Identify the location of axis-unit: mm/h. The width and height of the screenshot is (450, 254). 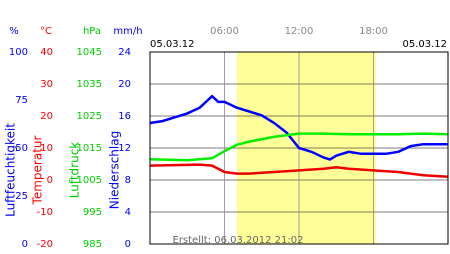
(127, 31).